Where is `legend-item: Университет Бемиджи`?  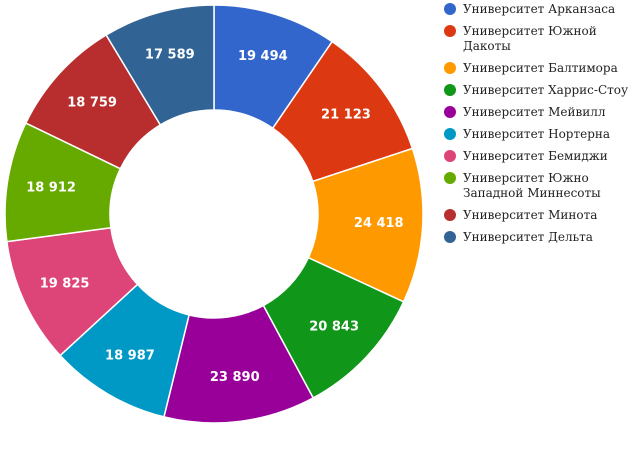
legend-item: Университет Бемиджи is located at coordinates (542, 156).